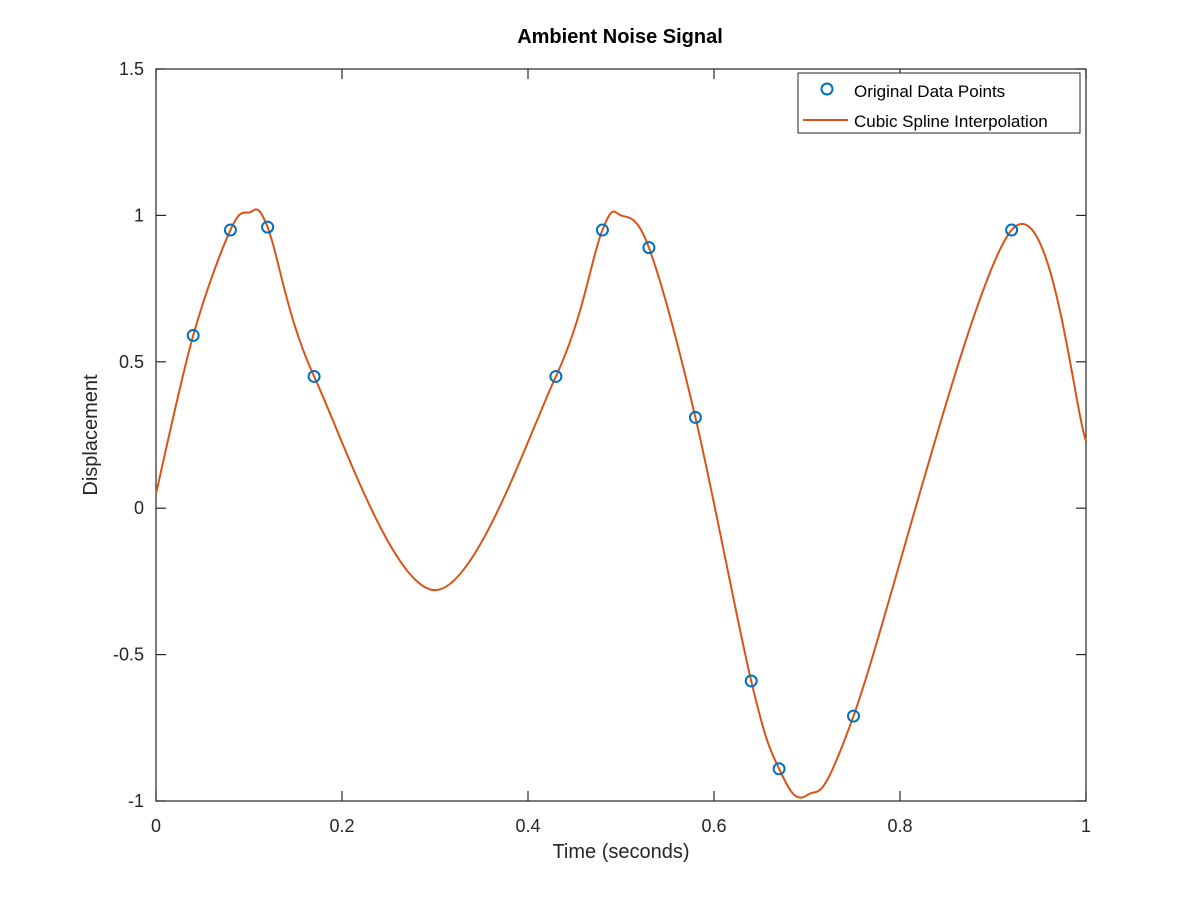 The width and height of the screenshot is (1200, 900). What do you see at coordinates (713, 826) in the screenshot?
I see `x-tick-label: 0.6` at bounding box center [713, 826].